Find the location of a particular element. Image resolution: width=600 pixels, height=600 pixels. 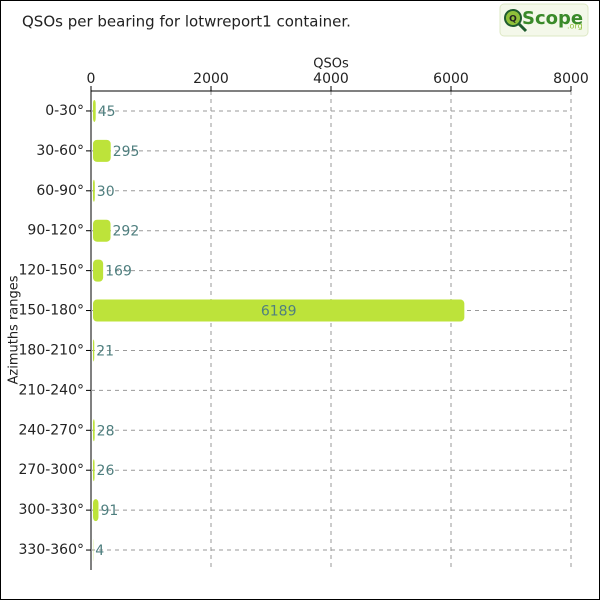

logo-mark: Q is located at coordinates (513, 20).